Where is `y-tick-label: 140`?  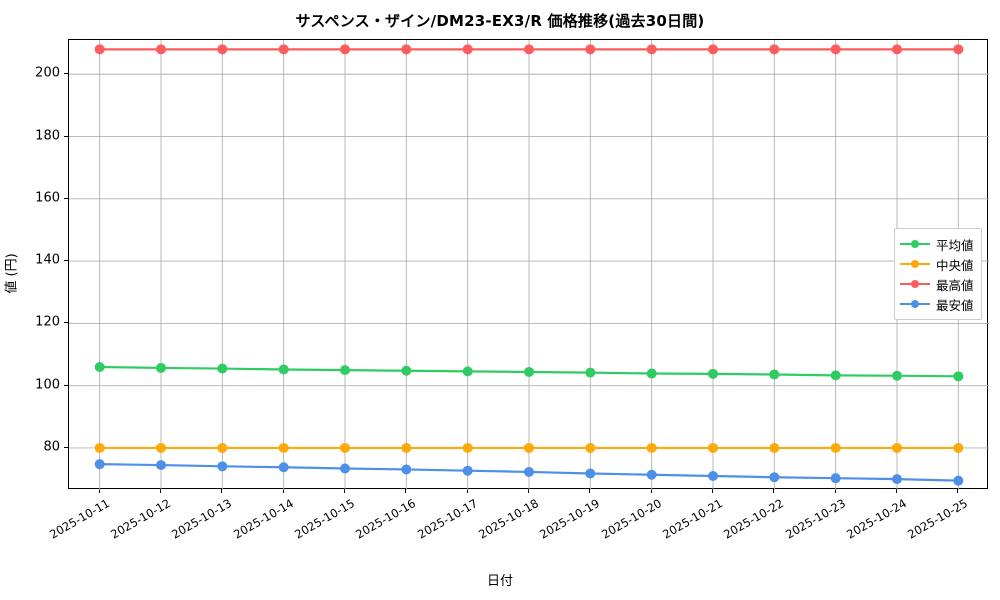
y-tick-label: 140 is located at coordinates (47, 260).